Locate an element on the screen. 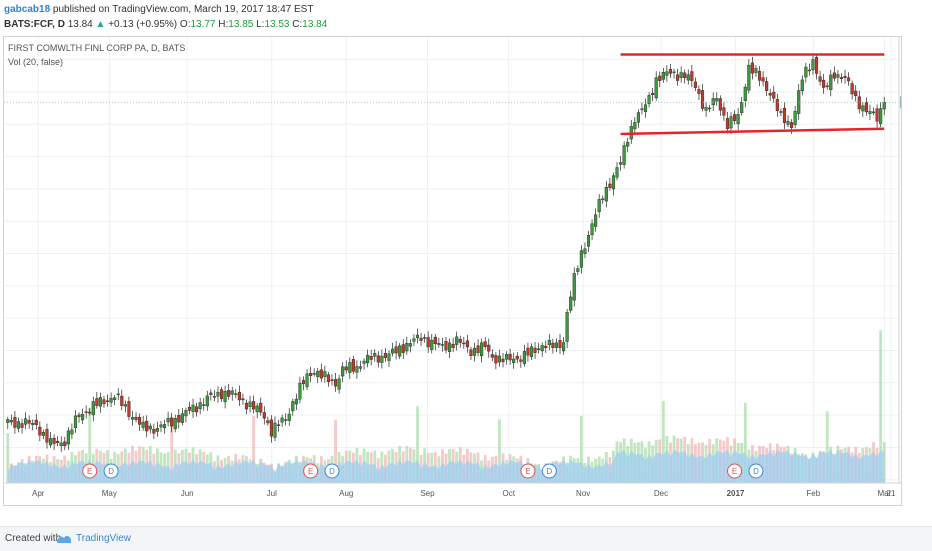  close-value: 13.84 is located at coordinates (315, 24).